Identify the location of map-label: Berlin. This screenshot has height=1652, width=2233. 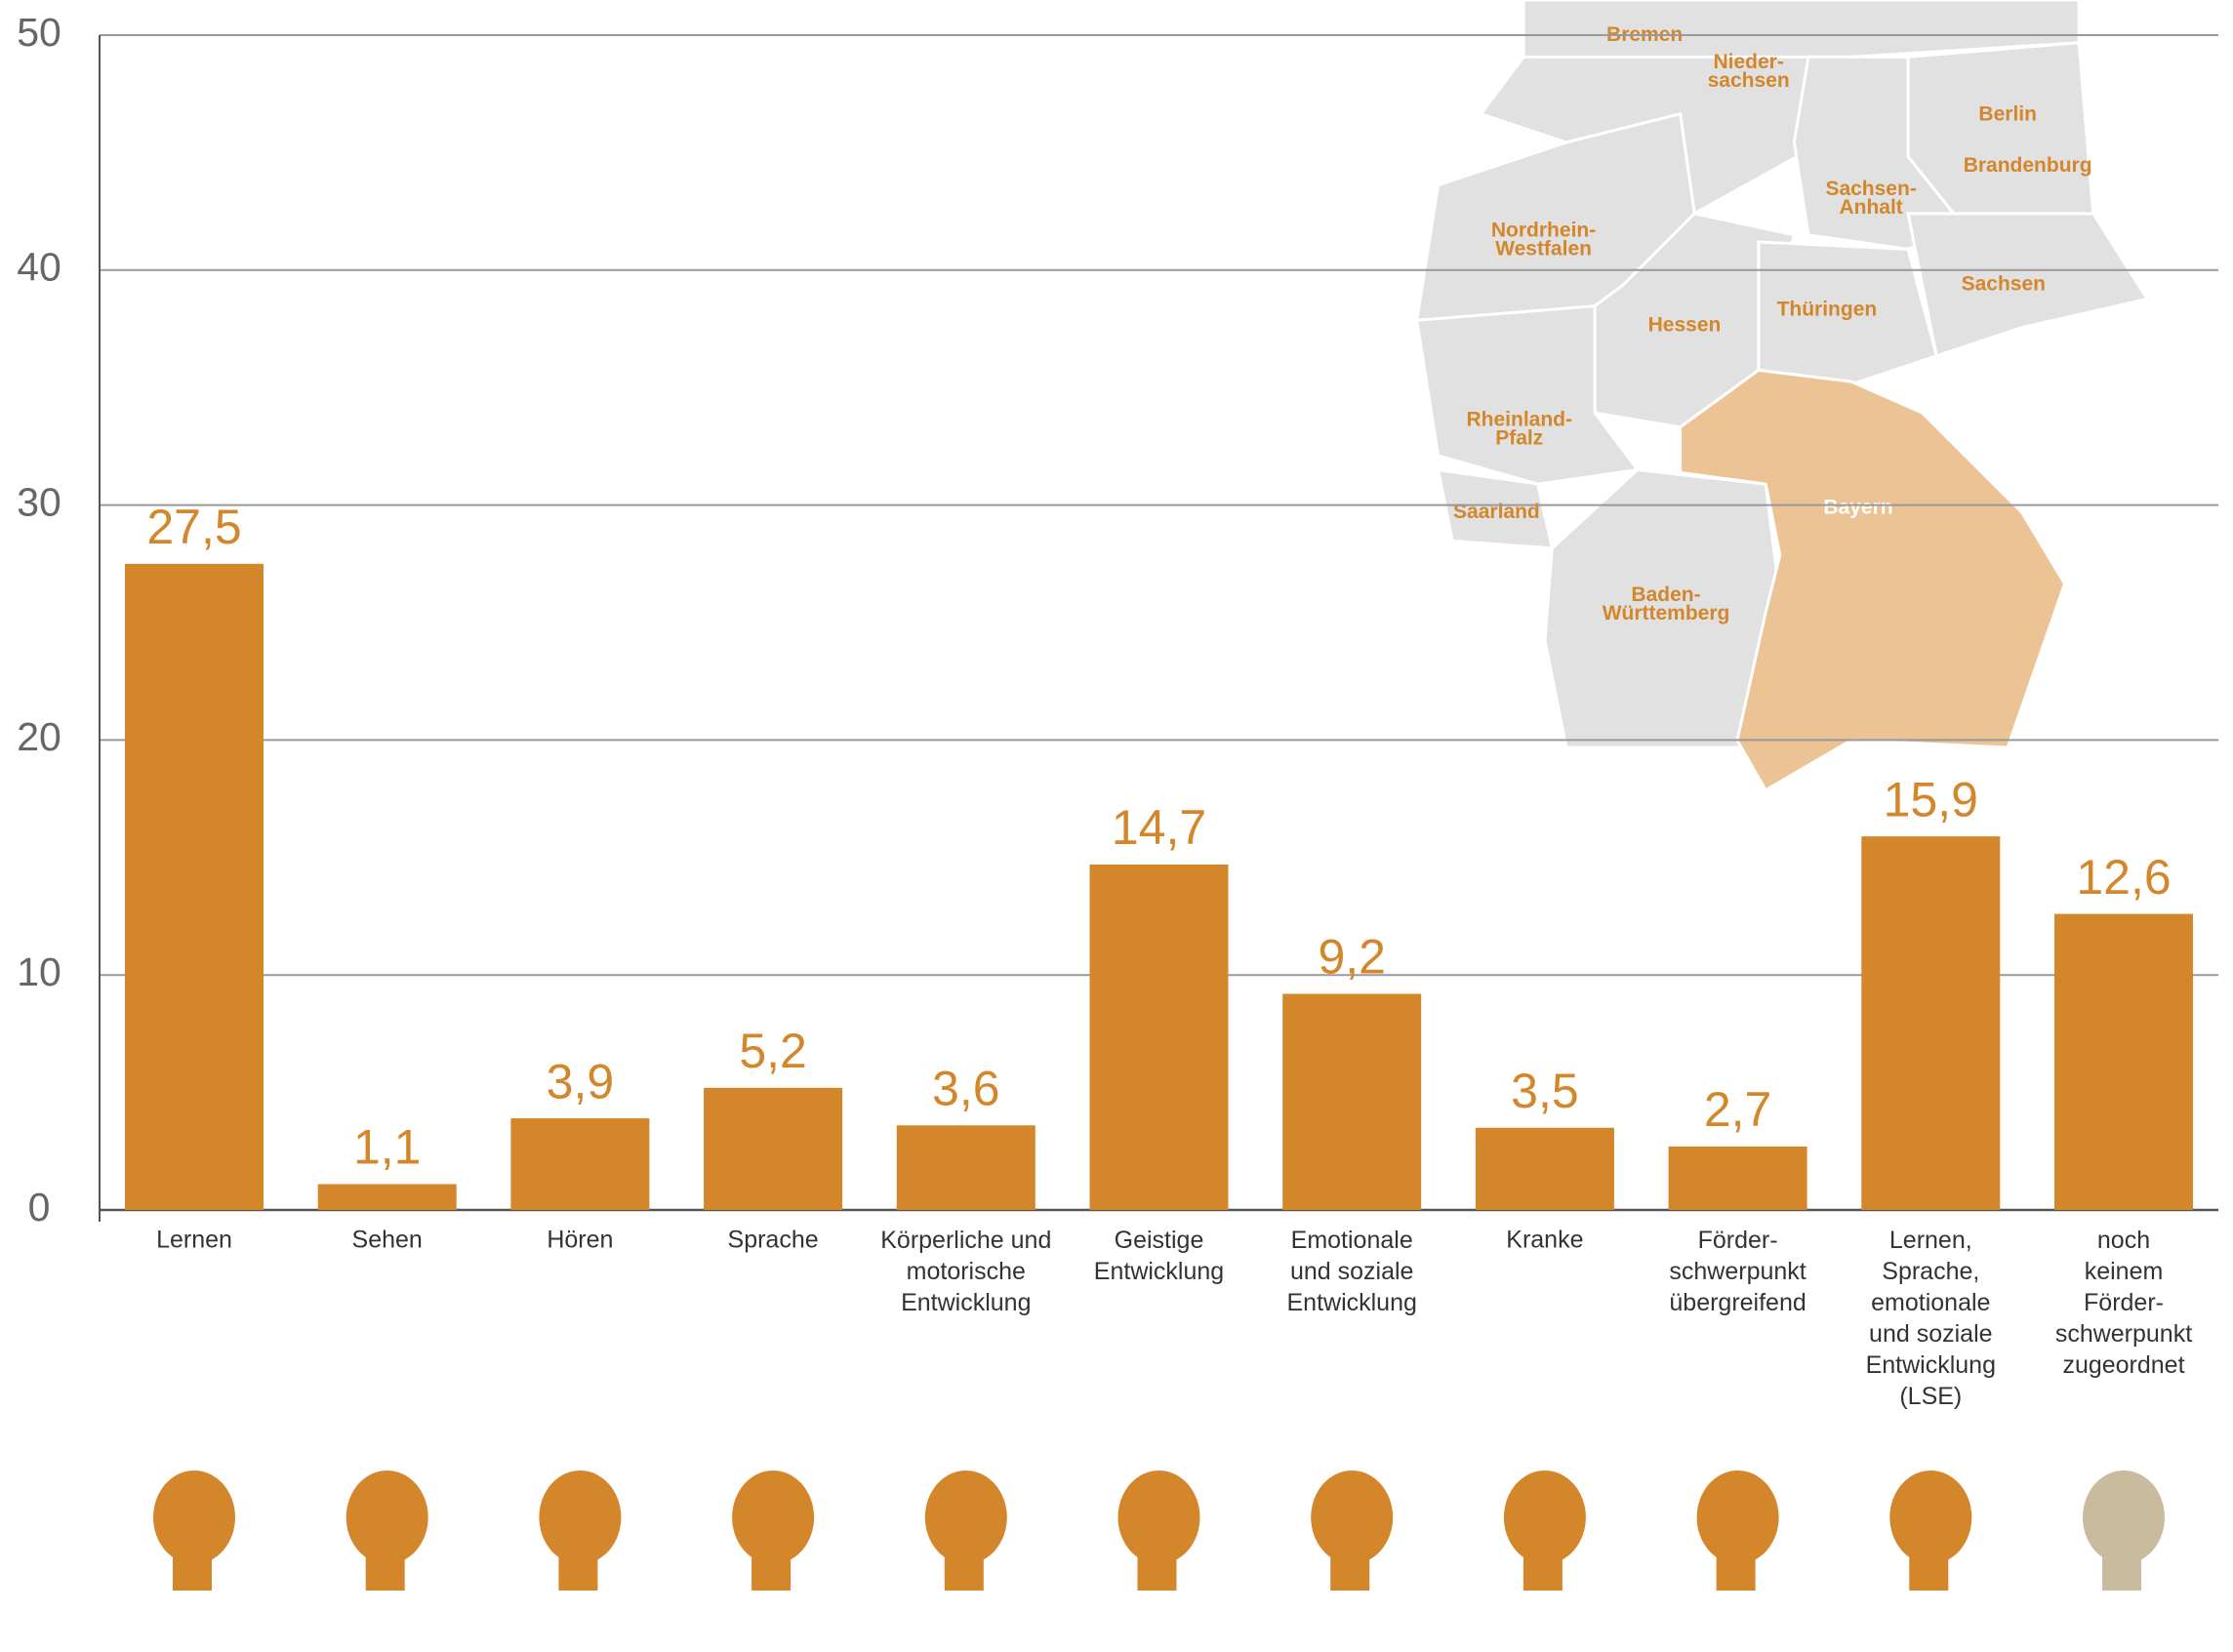
(2007, 115).